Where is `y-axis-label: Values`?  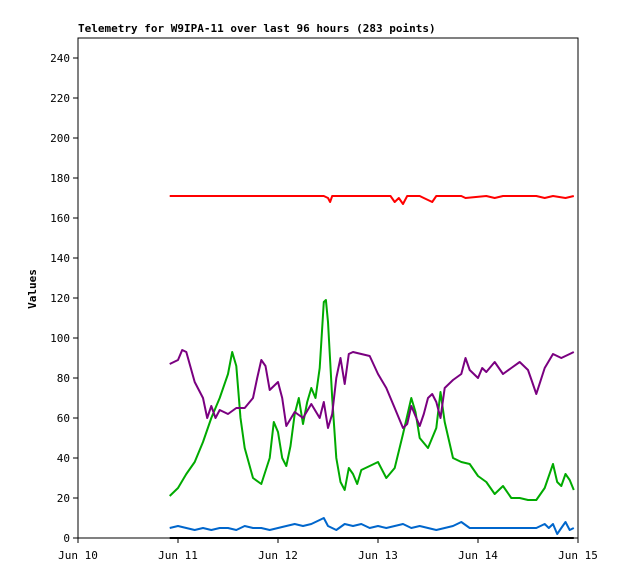 y-axis-label: Values is located at coordinates (32, 289).